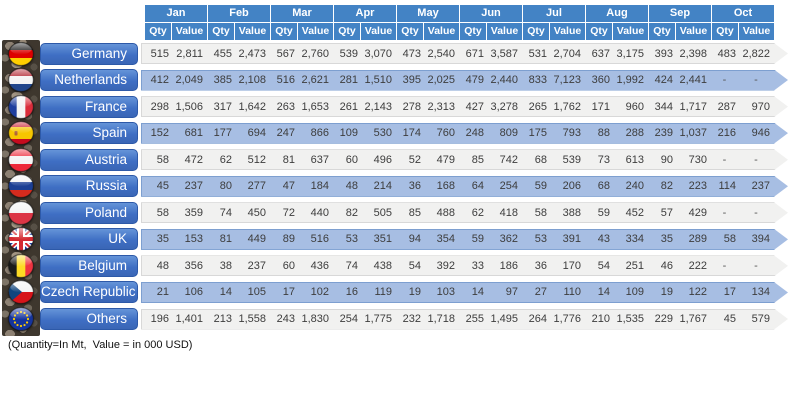  I want to click on cell-belgium-jan-value: 356, so click(193, 265).